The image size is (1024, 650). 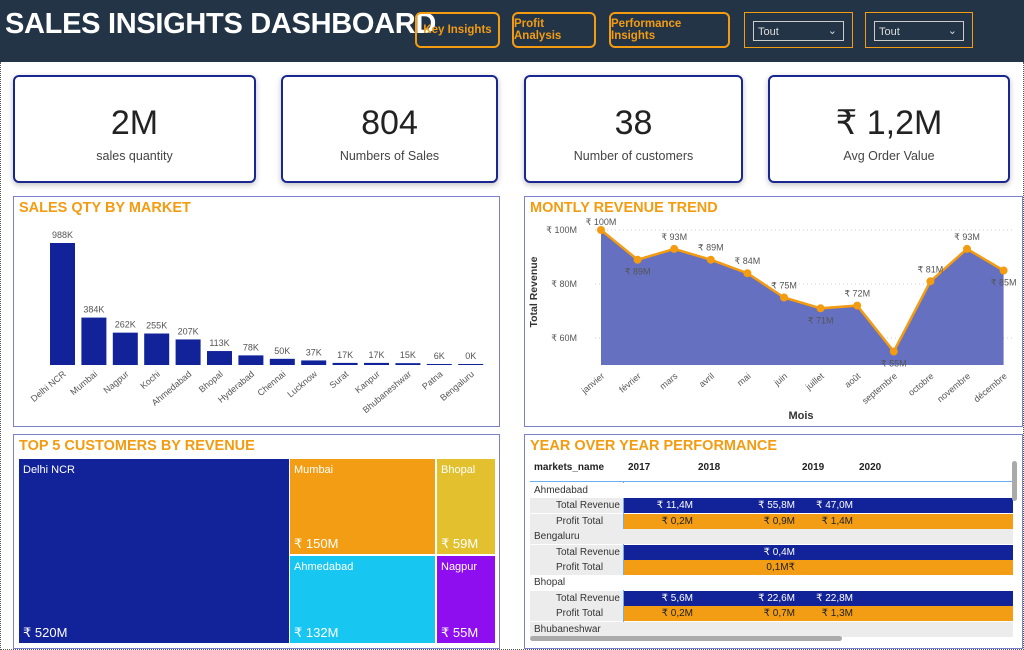 I want to click on horizontal-scrollbar, so click(x=686, y=638).